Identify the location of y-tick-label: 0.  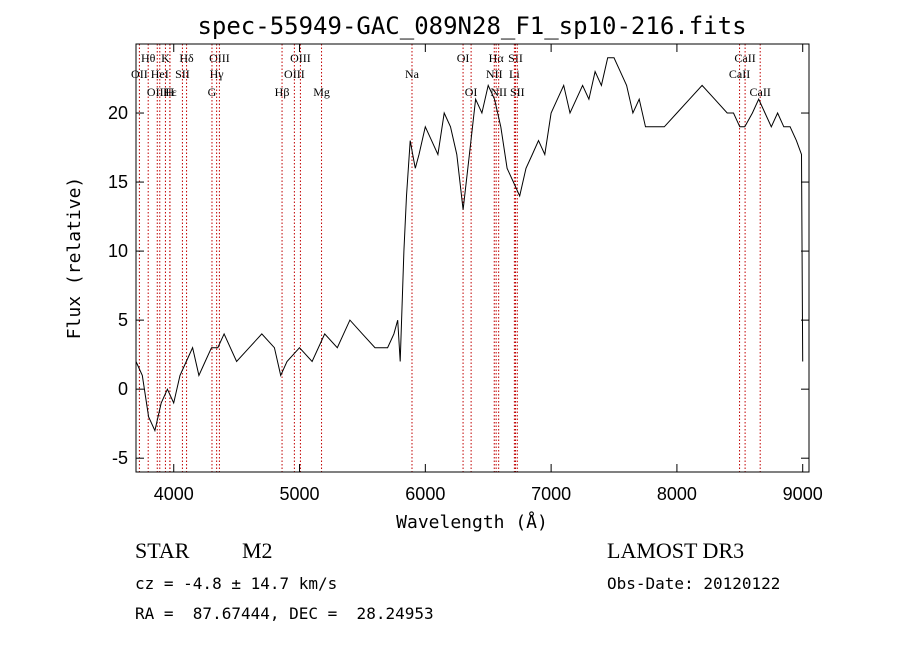
(123, 389).